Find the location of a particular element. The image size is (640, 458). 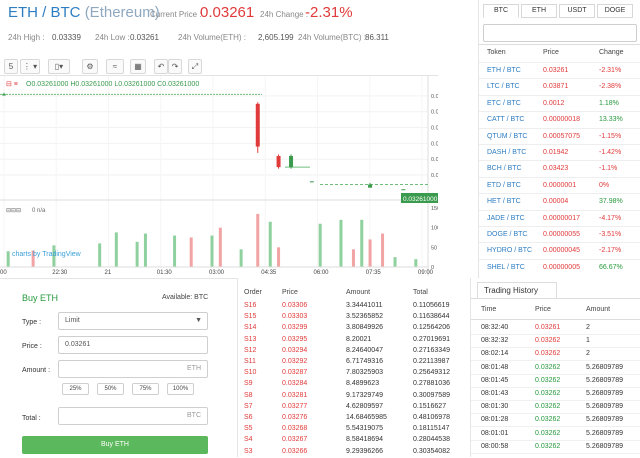

chevron-down-icon: ▼ is located at coordinates (198, 320).